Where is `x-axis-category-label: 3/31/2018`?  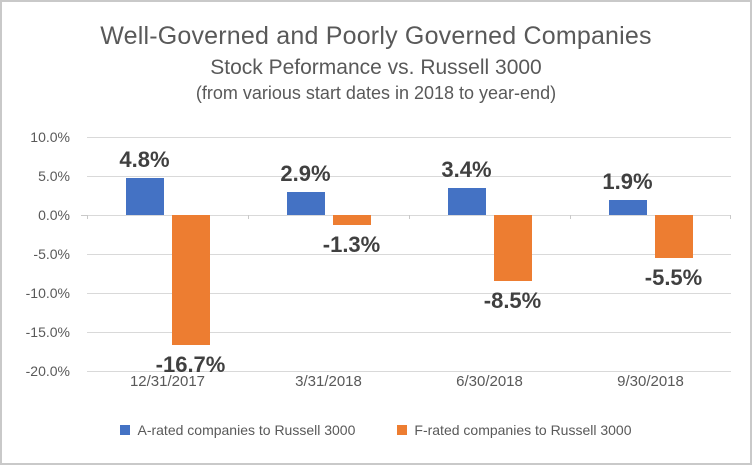 x-axis-category-label: 3/31/2018 is located at coordinates (328, 381).